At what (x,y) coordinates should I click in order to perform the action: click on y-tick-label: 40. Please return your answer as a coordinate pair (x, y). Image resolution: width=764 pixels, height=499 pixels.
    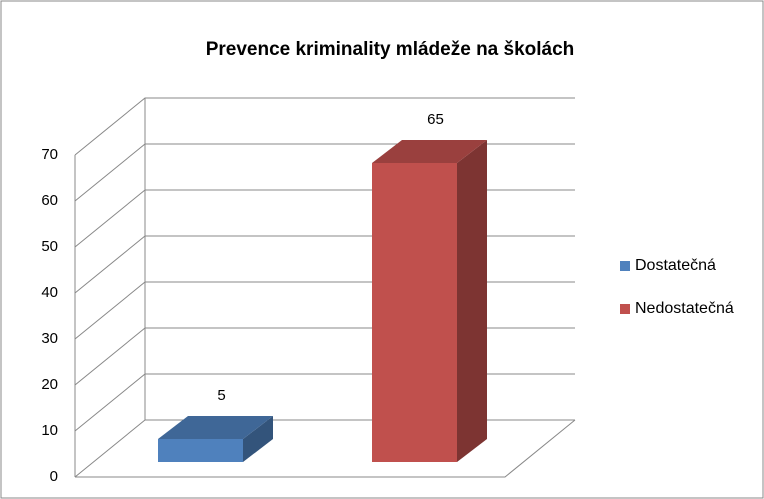
    Looking at the image, I should click on (49, 292).